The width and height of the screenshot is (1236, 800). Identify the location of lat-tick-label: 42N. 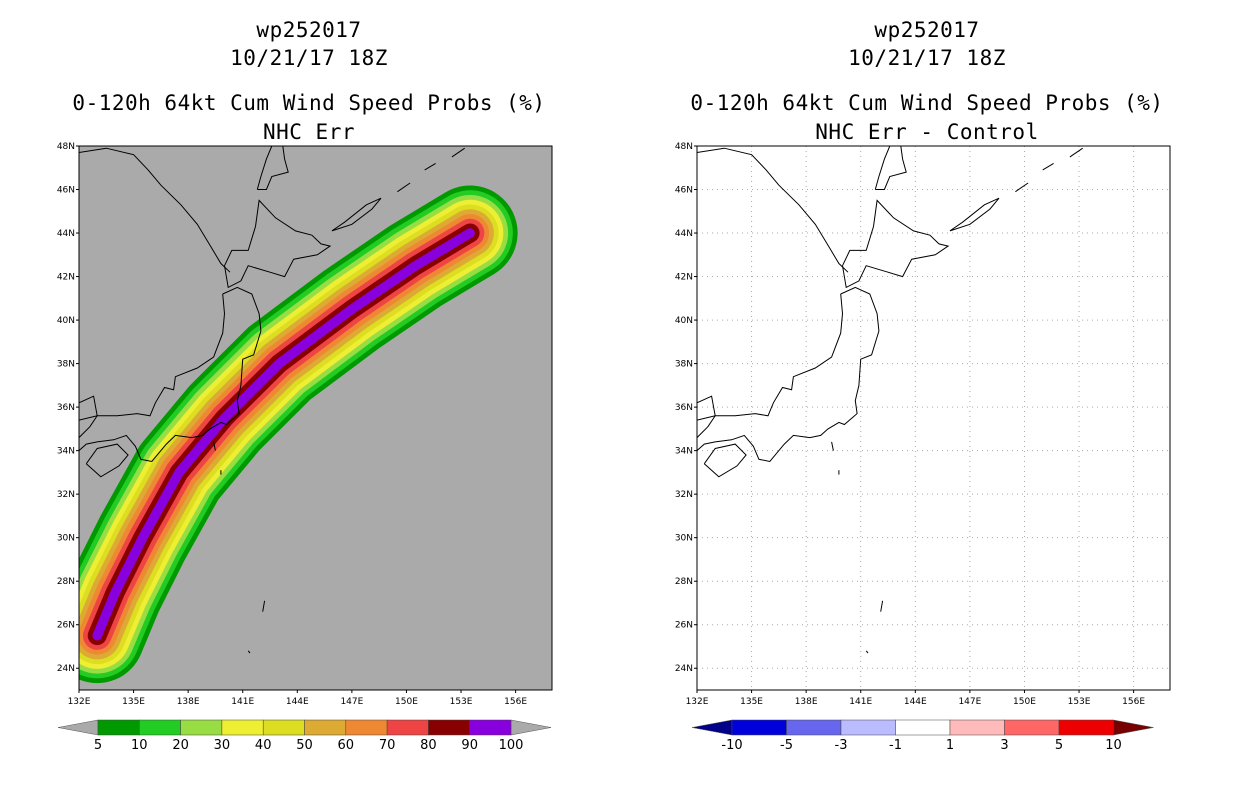
(684, 278).